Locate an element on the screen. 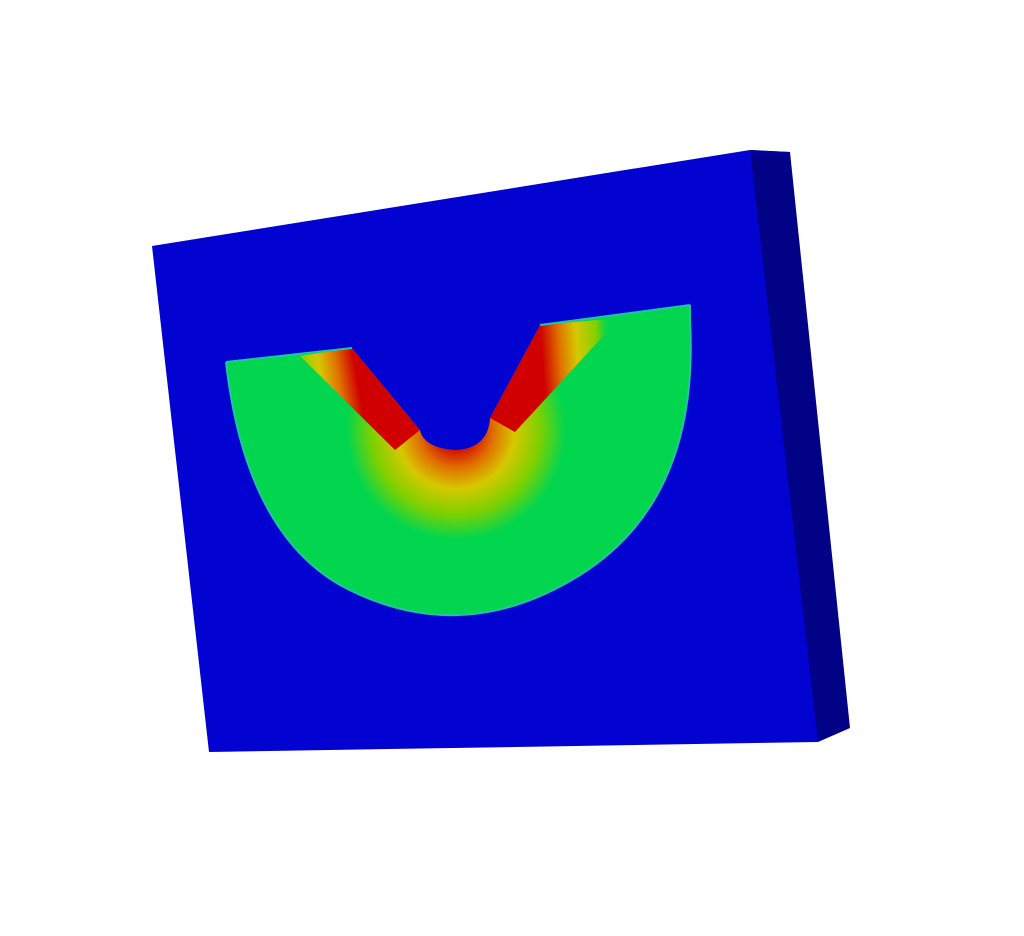 This screenshot has width=1024, height=936. v-notch-cutout is located at coordinates (446, 386).